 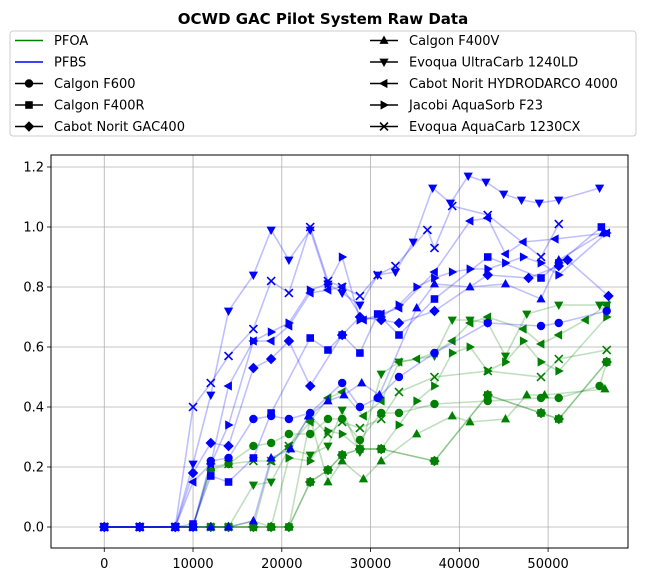 I want to click on y-tick-label: 0.2, so click(x=33, y=468).